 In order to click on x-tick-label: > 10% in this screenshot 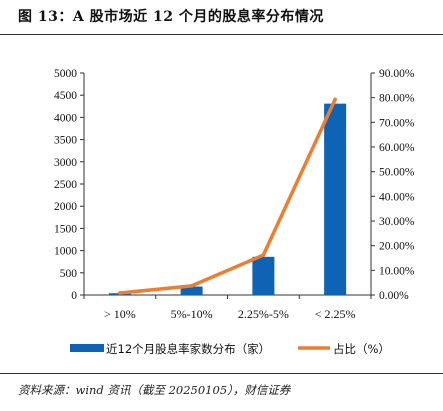, I will do `click(120, 314)`.